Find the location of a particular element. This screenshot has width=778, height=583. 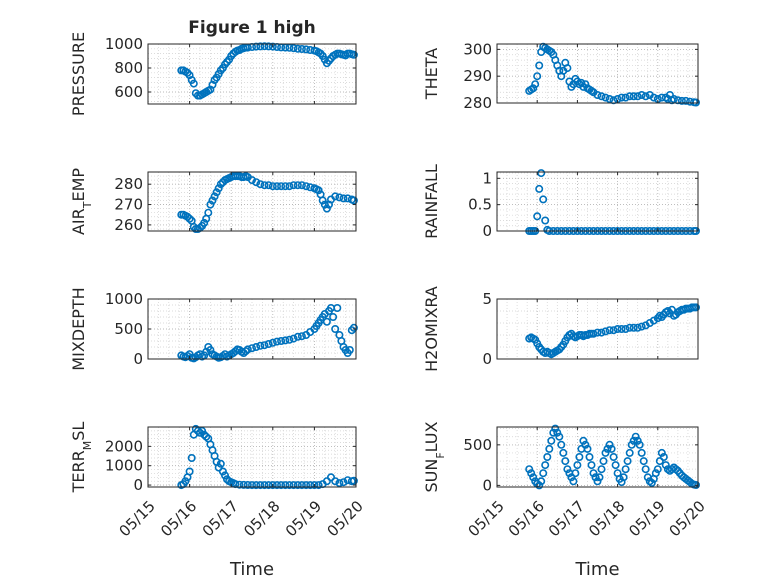

y-tick-label: 2000 is located at coordinates (124, 446).